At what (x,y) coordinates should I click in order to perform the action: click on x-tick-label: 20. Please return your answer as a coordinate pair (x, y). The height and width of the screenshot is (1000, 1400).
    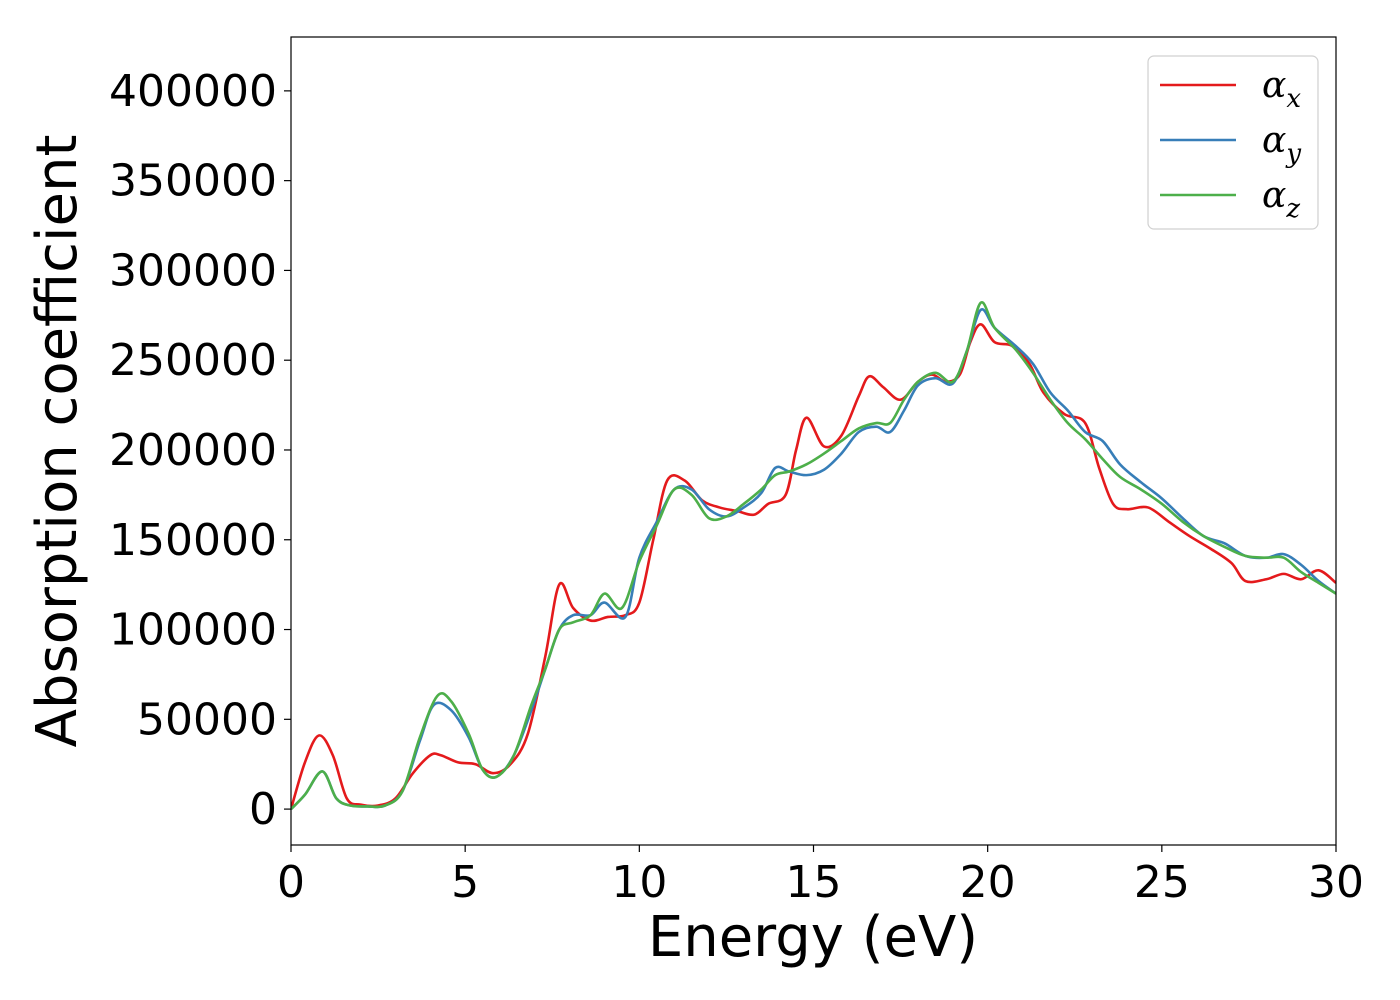
    Looking at the image, I should click on (988, 882).